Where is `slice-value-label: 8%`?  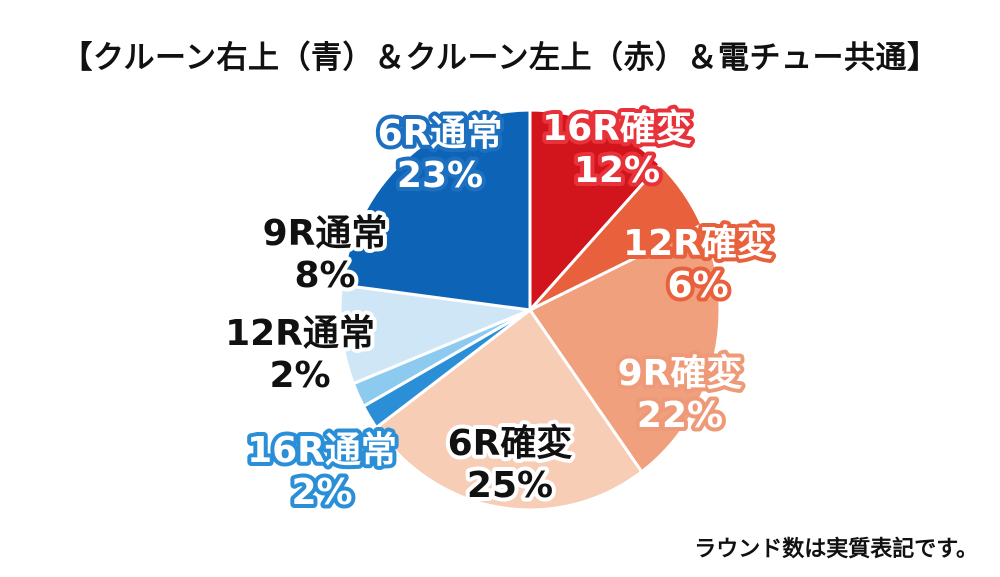
slice-value-label: 8% is located at coordinates (324, 275).